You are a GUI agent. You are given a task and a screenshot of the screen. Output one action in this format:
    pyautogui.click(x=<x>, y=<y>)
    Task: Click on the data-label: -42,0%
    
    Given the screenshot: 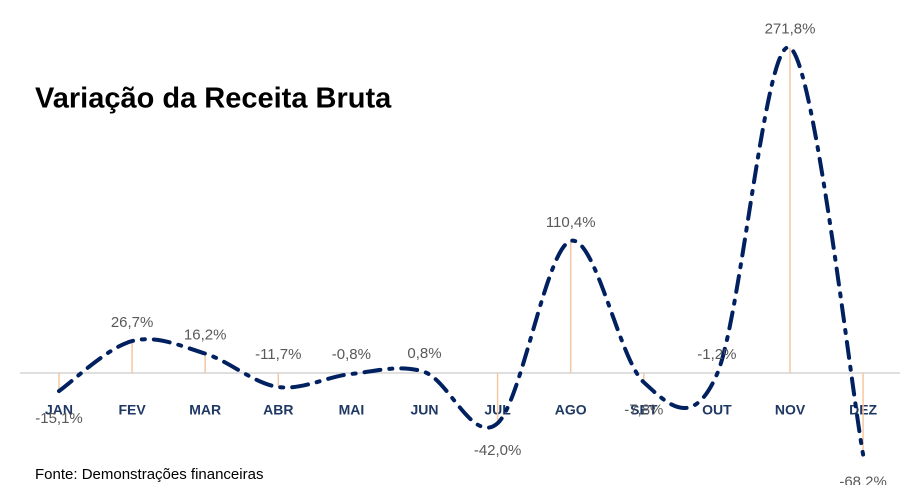 What is the action you would take?
    pyautogui.click(x=498, y=450)
    